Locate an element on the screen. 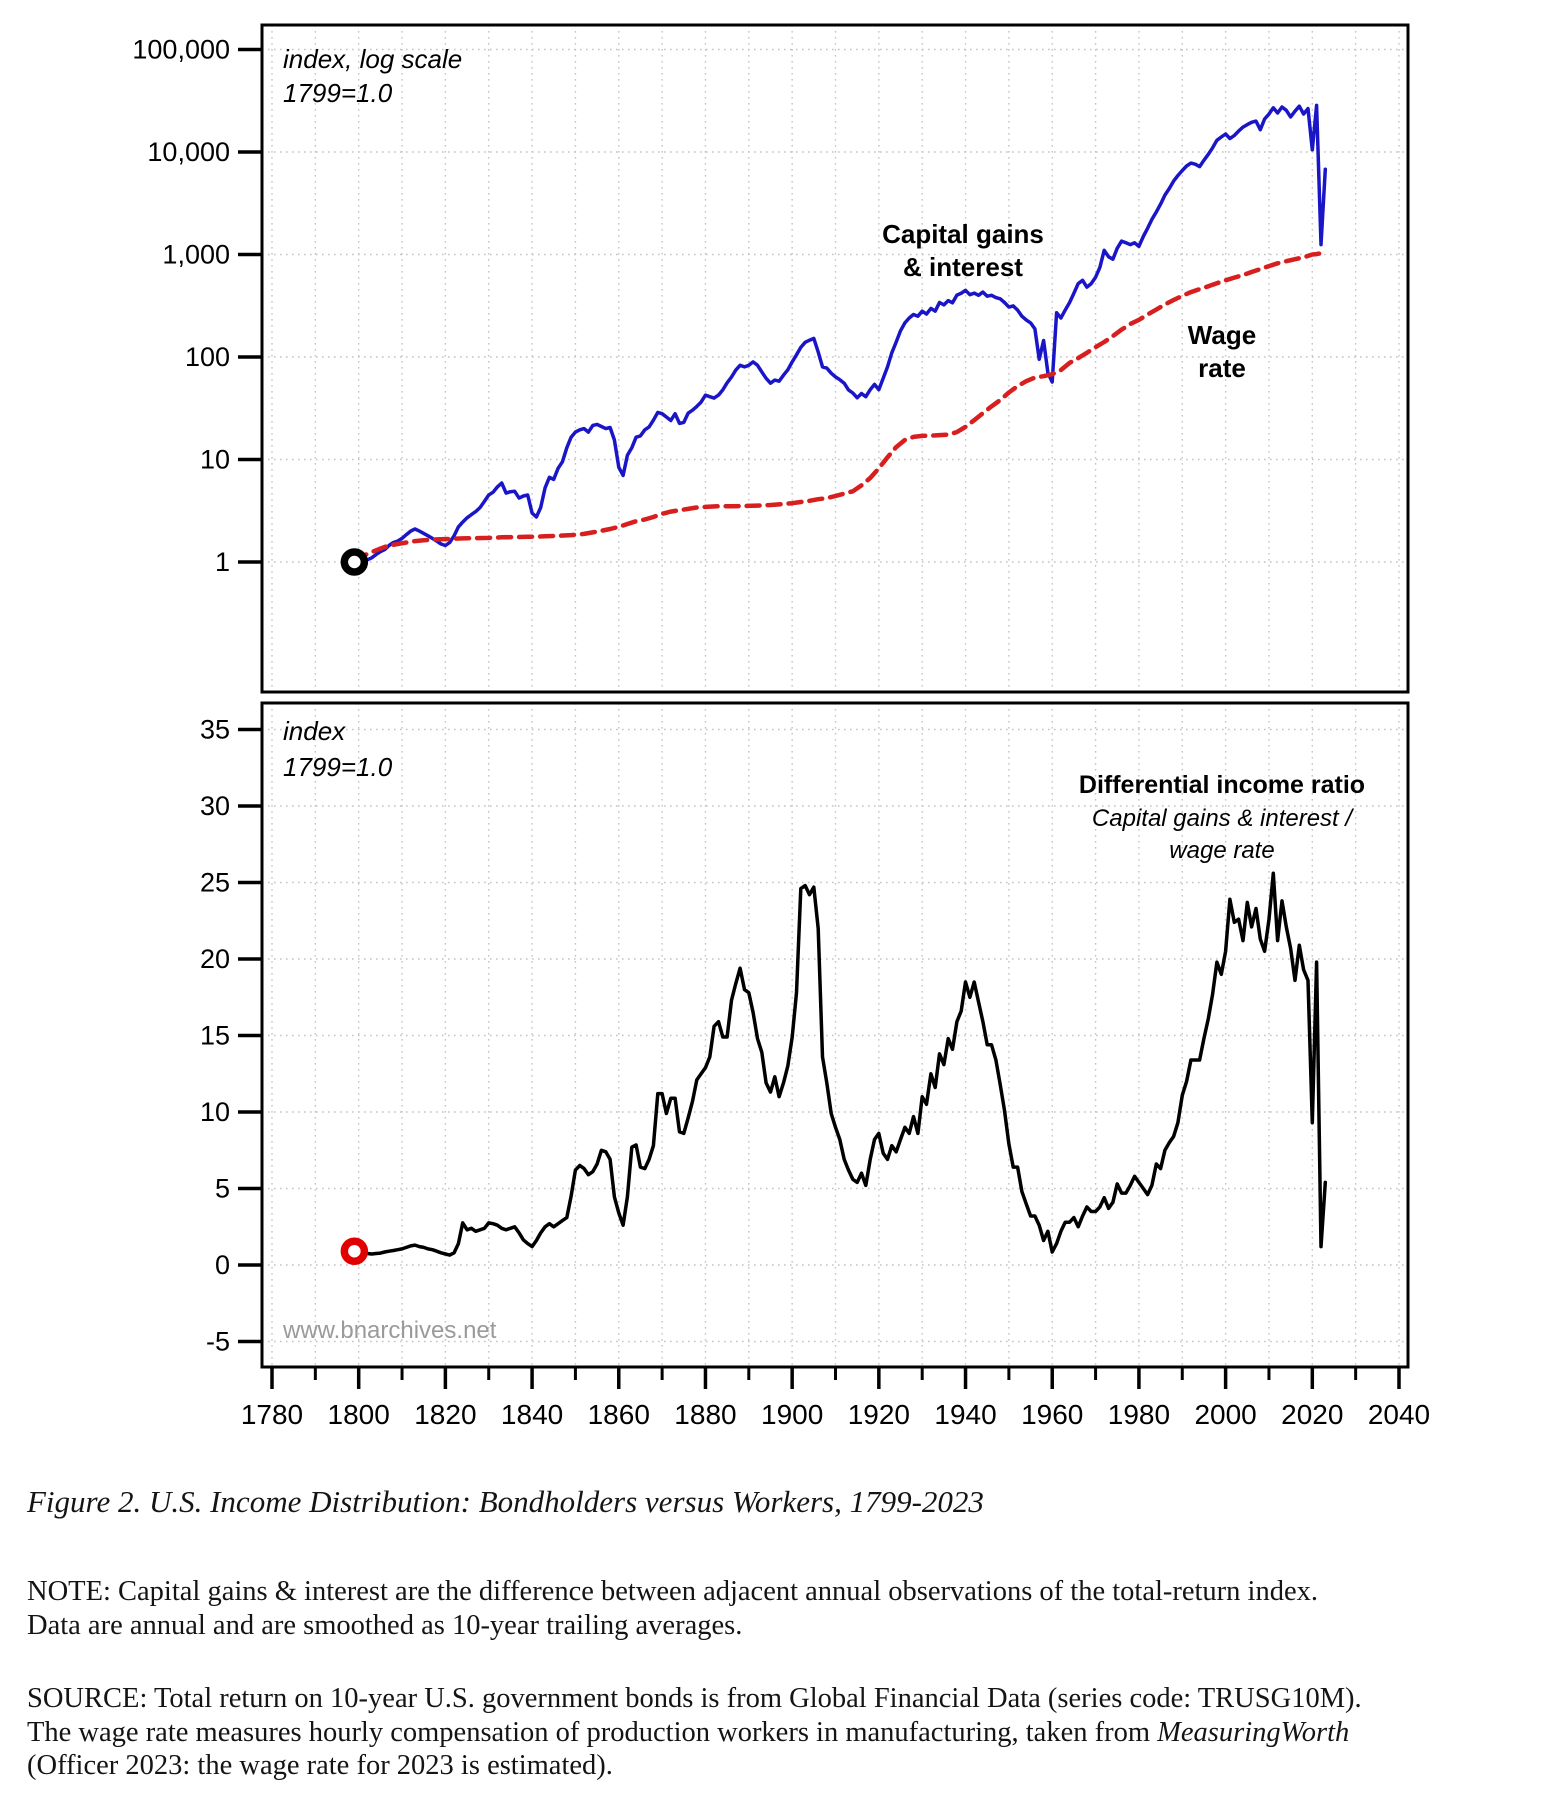 This screenshot has width=1559, height=1806. x-tick-label: 1780 is located at coordinates (272, 1414).